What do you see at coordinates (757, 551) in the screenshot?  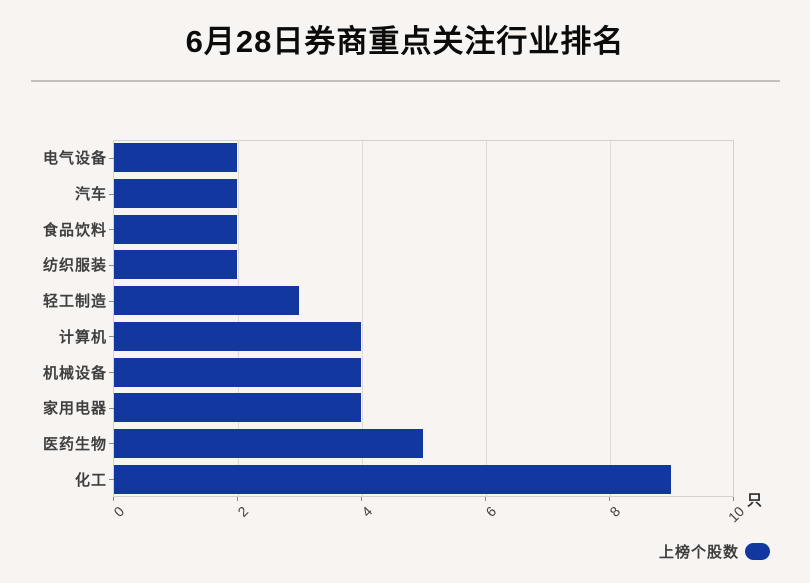 I see `legend-marker` at bounding box center [757, 551].